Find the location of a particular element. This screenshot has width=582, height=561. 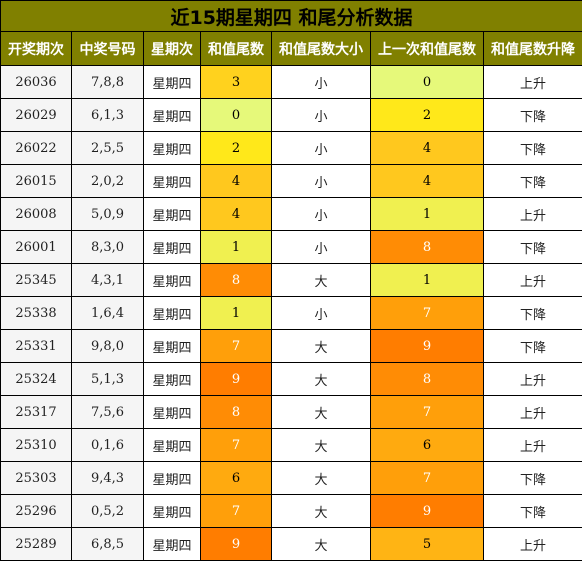

tail-cell: 1 is located at coordinates (236, 313).